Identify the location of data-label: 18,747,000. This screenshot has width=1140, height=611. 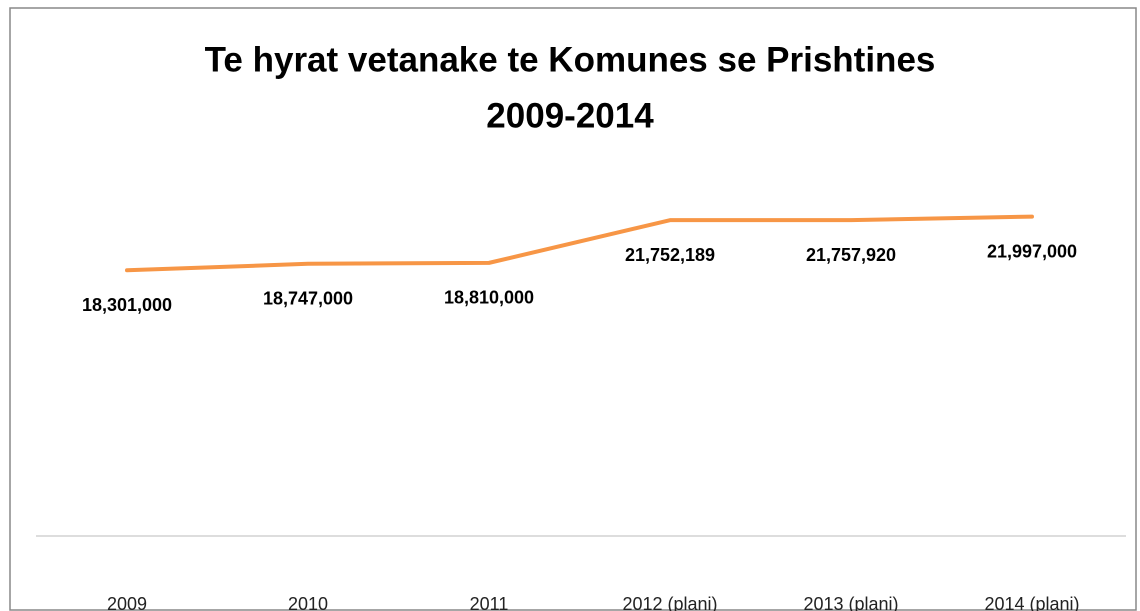
(308, 299).